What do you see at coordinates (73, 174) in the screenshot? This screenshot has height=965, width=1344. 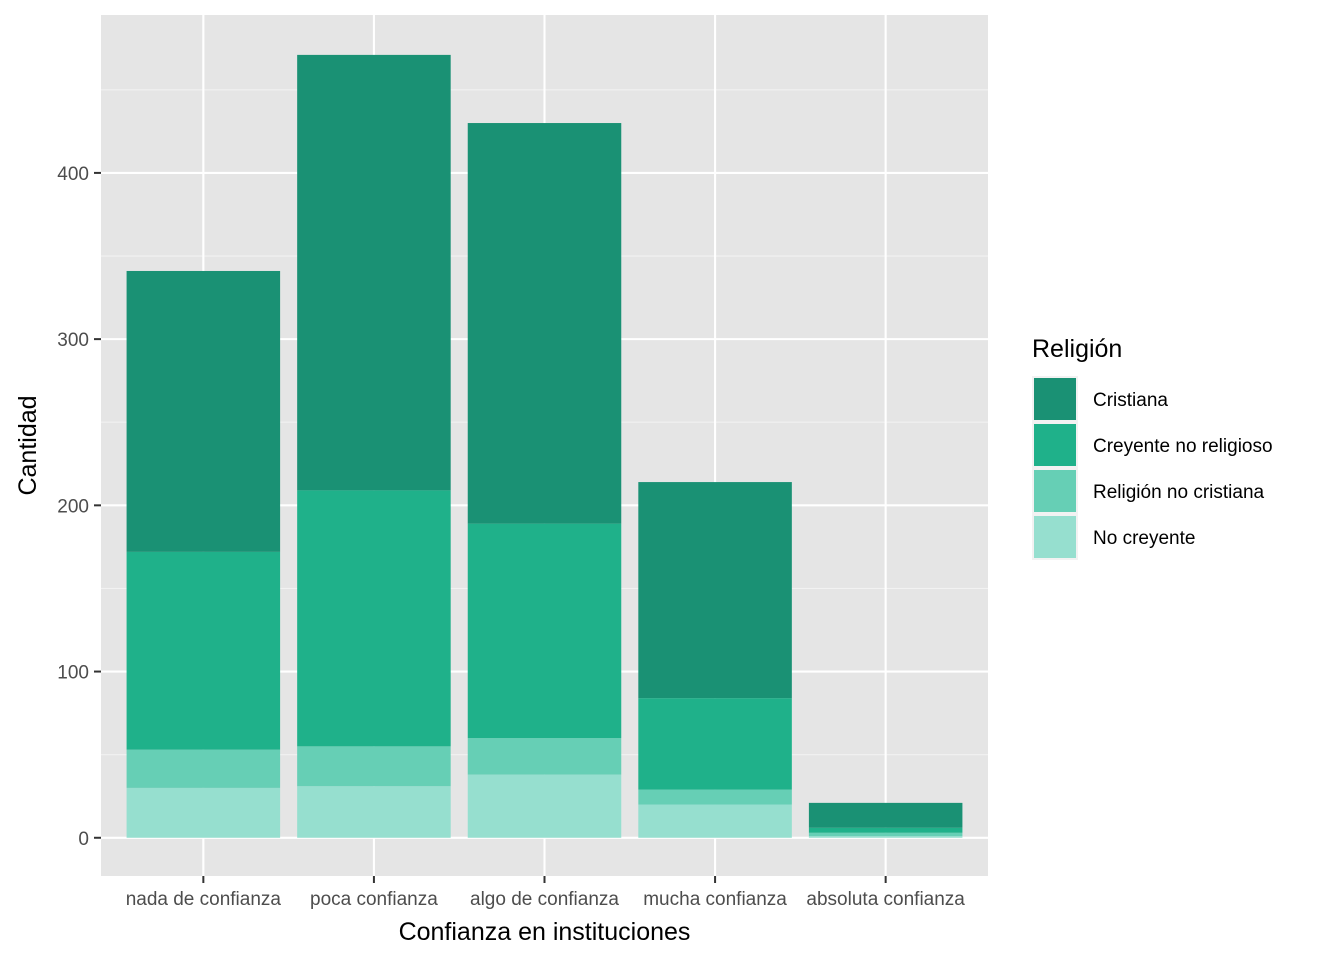 I see `y-tick-label: 400` at bounding box center [73, 174].